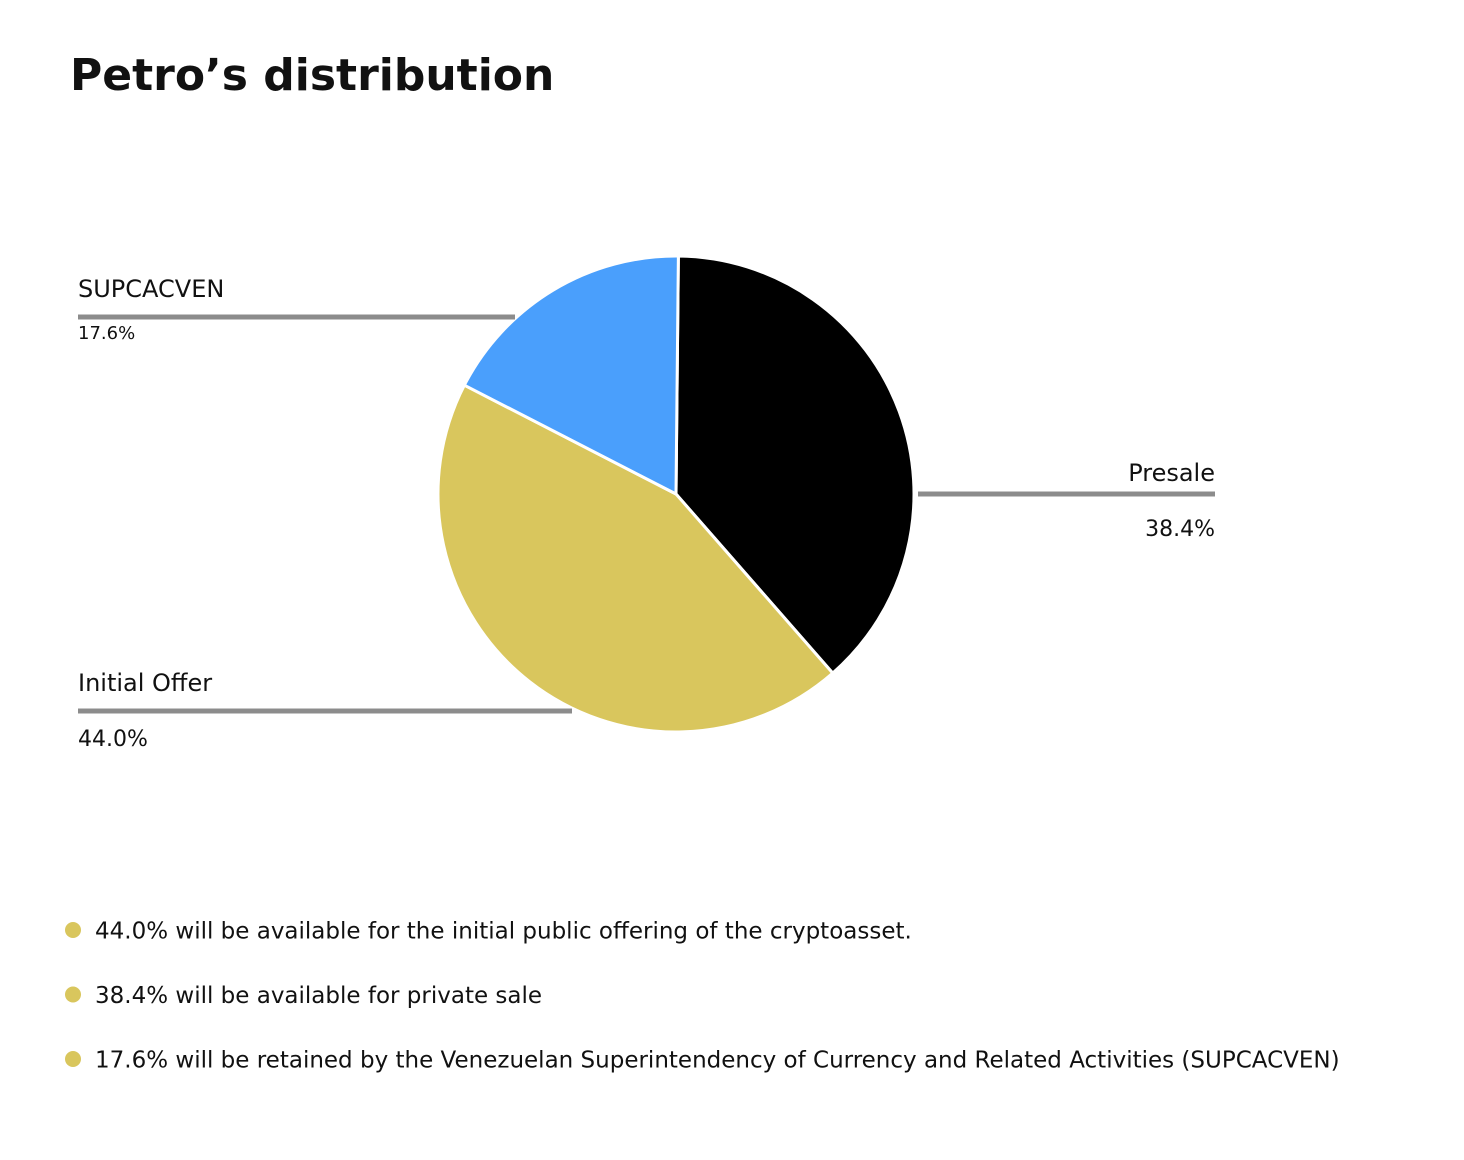 The height and width of the screenshot is (1160, 1464). I want to click on slice-value-label: 17.6%, so click(106, 333).